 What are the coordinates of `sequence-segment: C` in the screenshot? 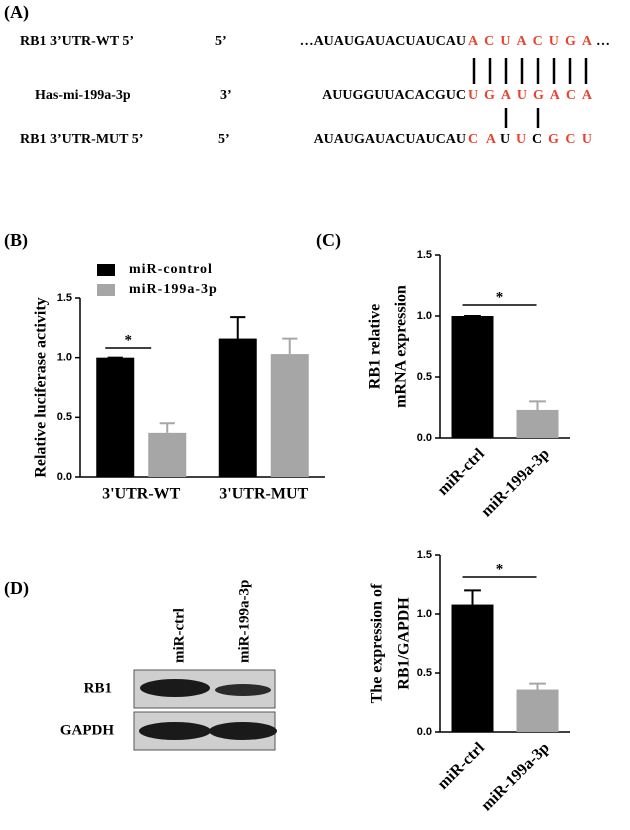 It's located at (537, 139).